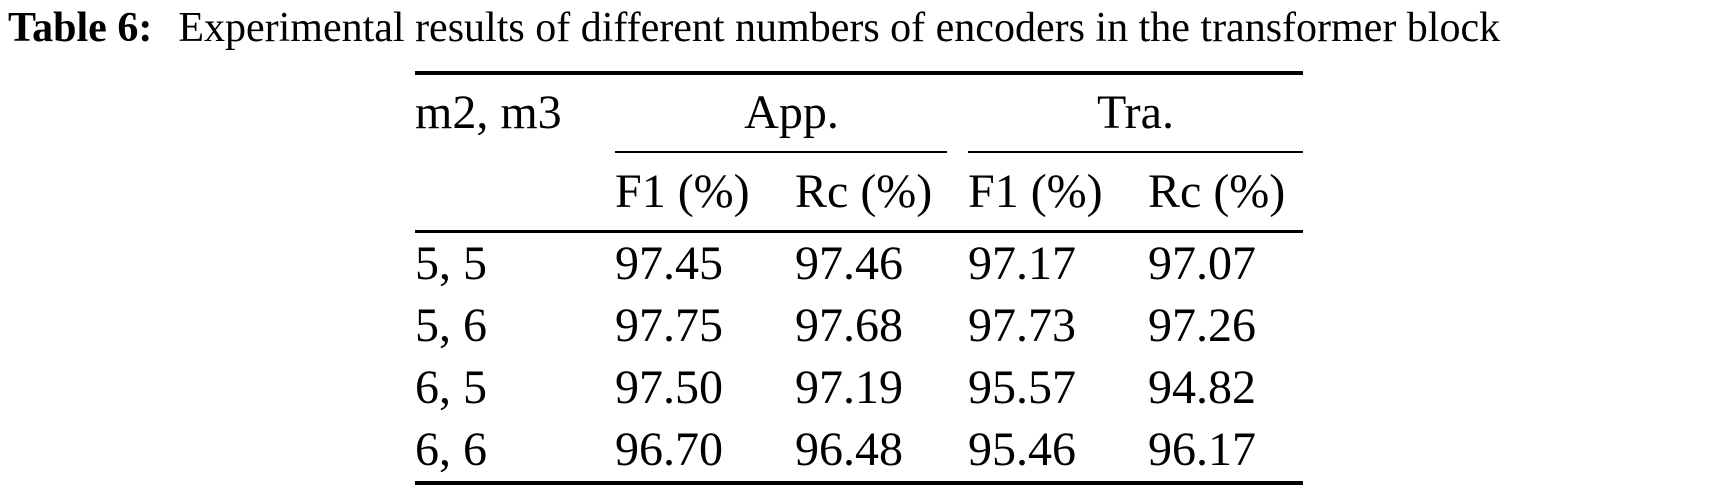 The width and height of the screenshot is (1712, 492). Describe the element at coordinates (1135, 112) in the screenshot. I see `group-header-tra: Tra.` at that location.